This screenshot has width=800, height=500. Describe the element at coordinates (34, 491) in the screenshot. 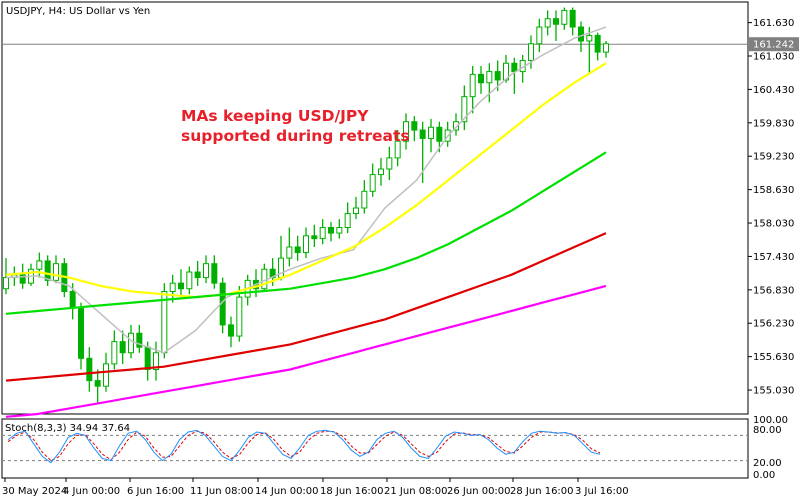

I see `time-tick-label: 30 May 2024` at that location.